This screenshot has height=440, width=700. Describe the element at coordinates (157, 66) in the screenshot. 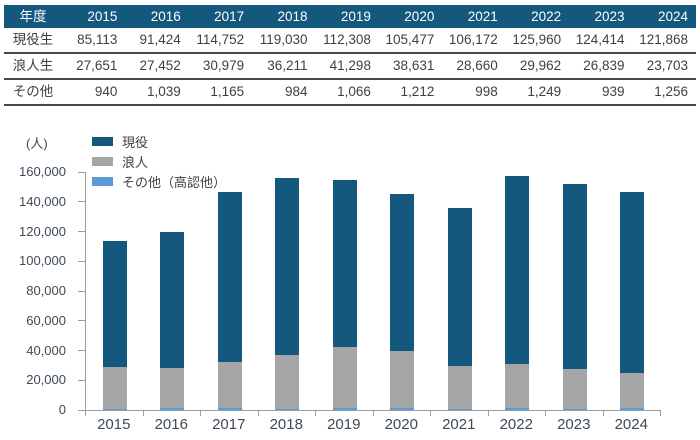

I see `table-cell: 27,452` at that location.